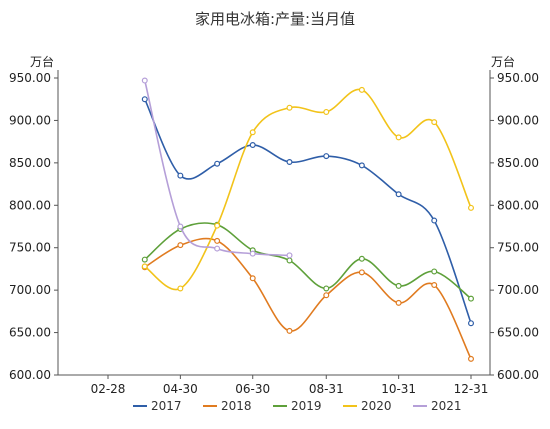 Image resolution: width=550 pixels, height=429 pixels. What do you see at coordinates (376, 406) in the screenshot?
I see `legend-label-2020: 2020` at bounding box center [376, 406].